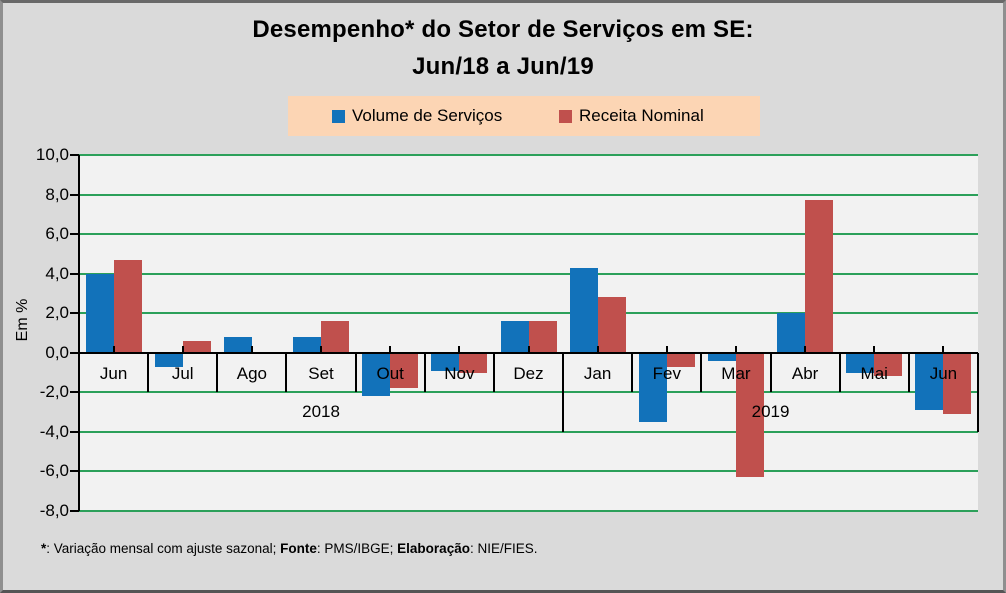  What do you see at coordinates (874, 373) in the screenshot?
I see `month-label-mai: Mai` at bounding box center [874, 373].